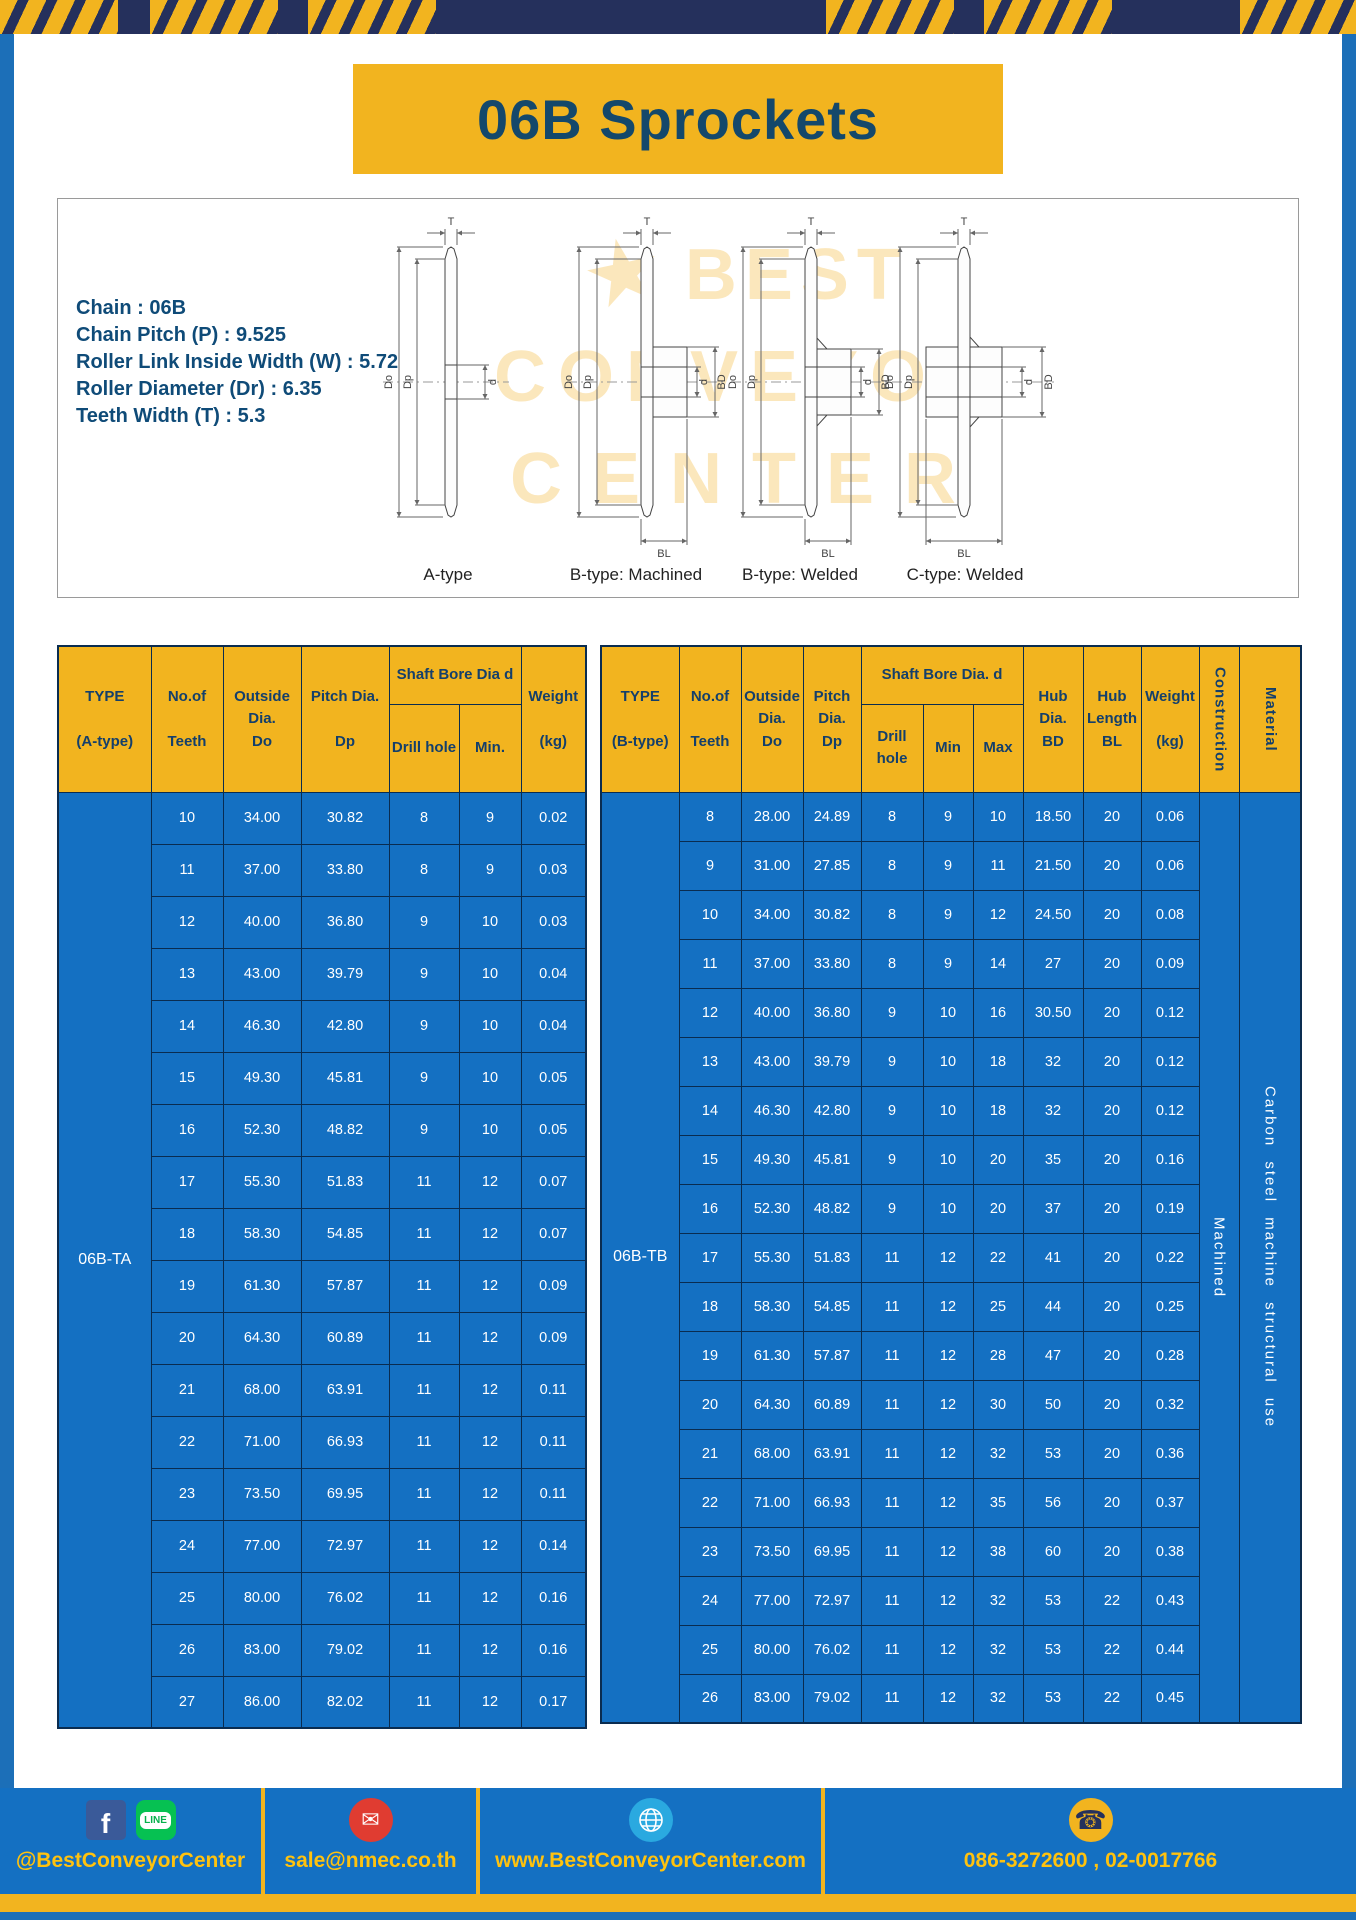  I want to click on cell: 0.22, so click(1170, 1257).